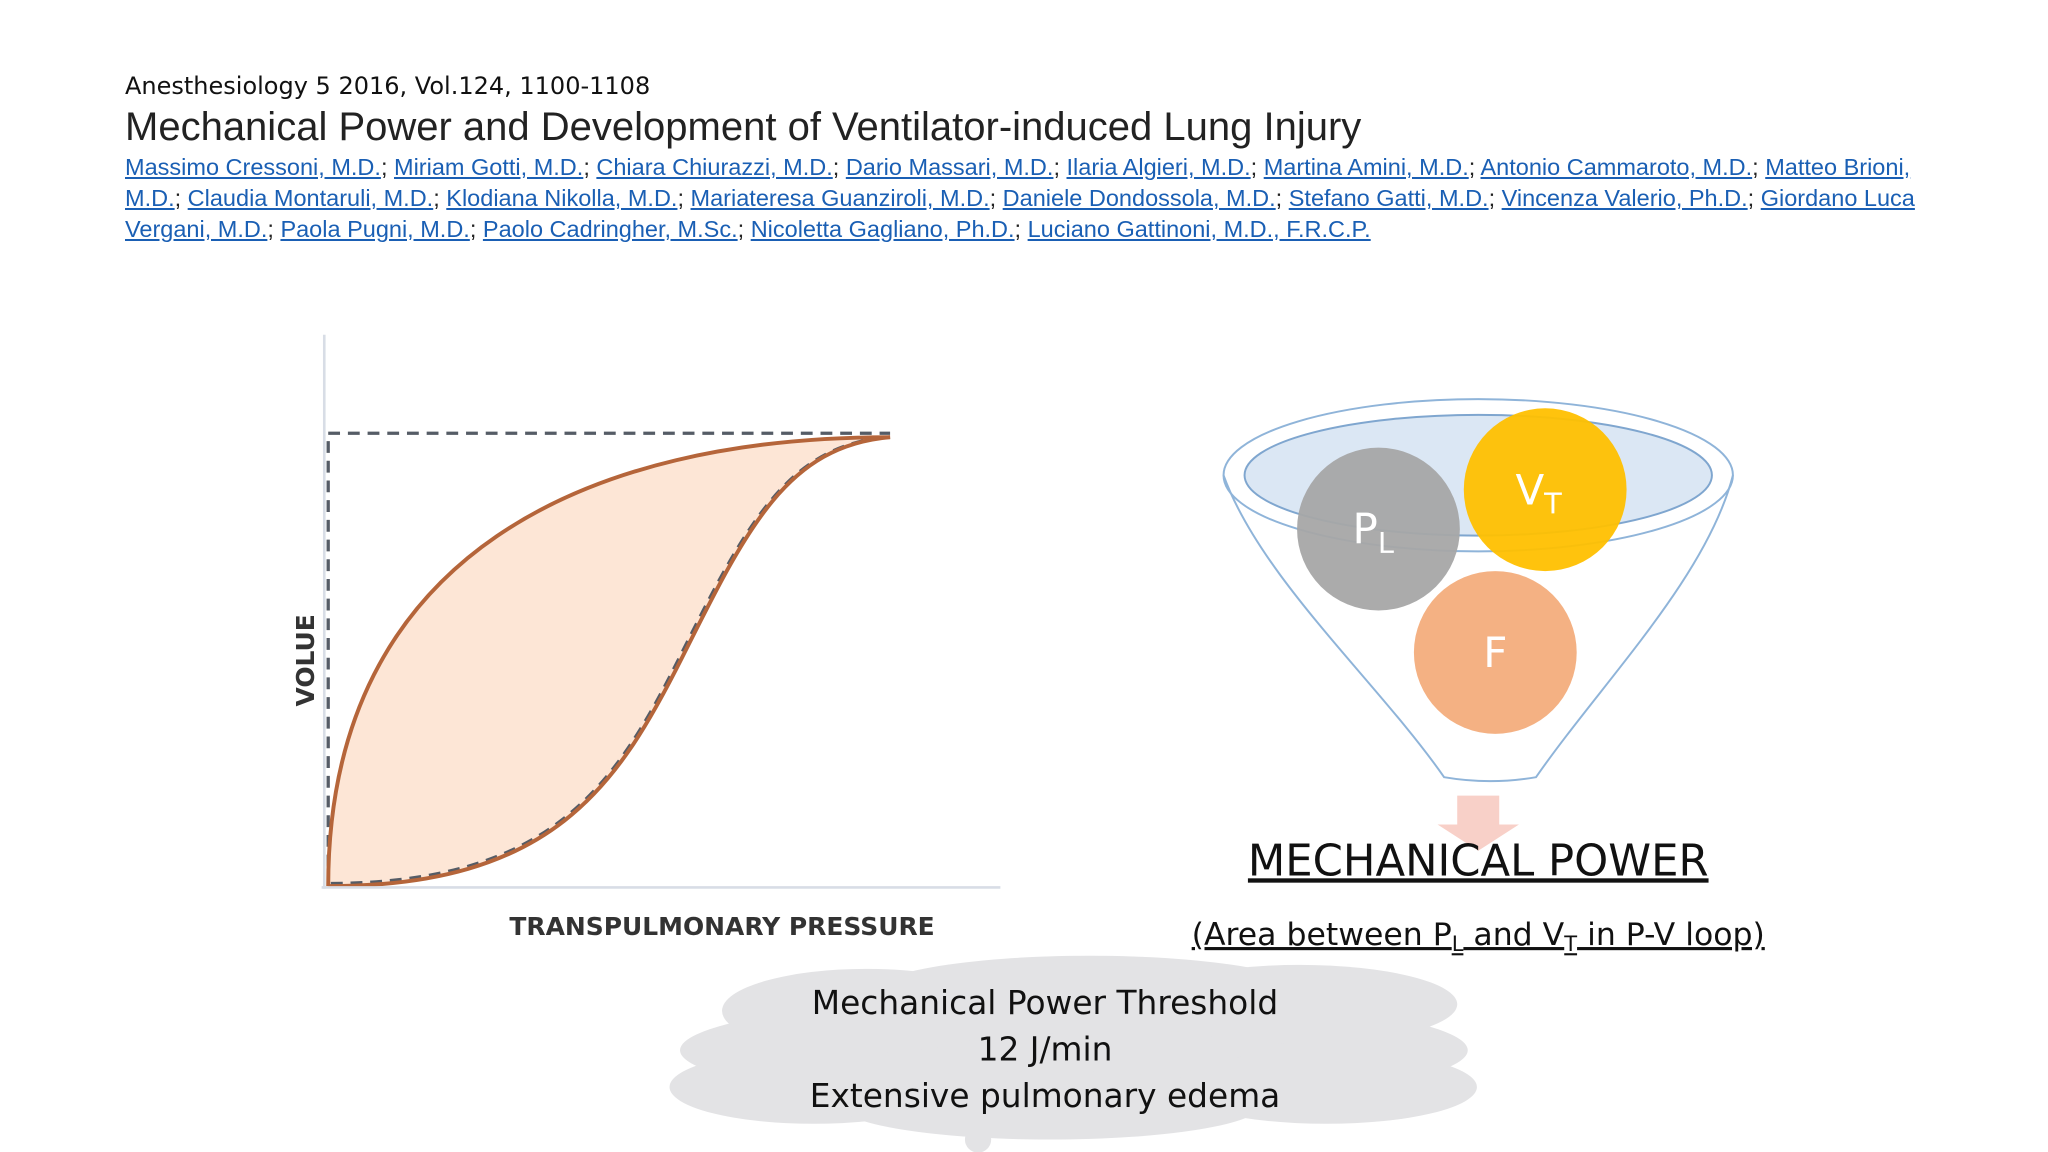  What do you see at coordinates (1364, 528) in the screenshot?
I see `circle-label-main: P` at bounding box center [1364, 528].